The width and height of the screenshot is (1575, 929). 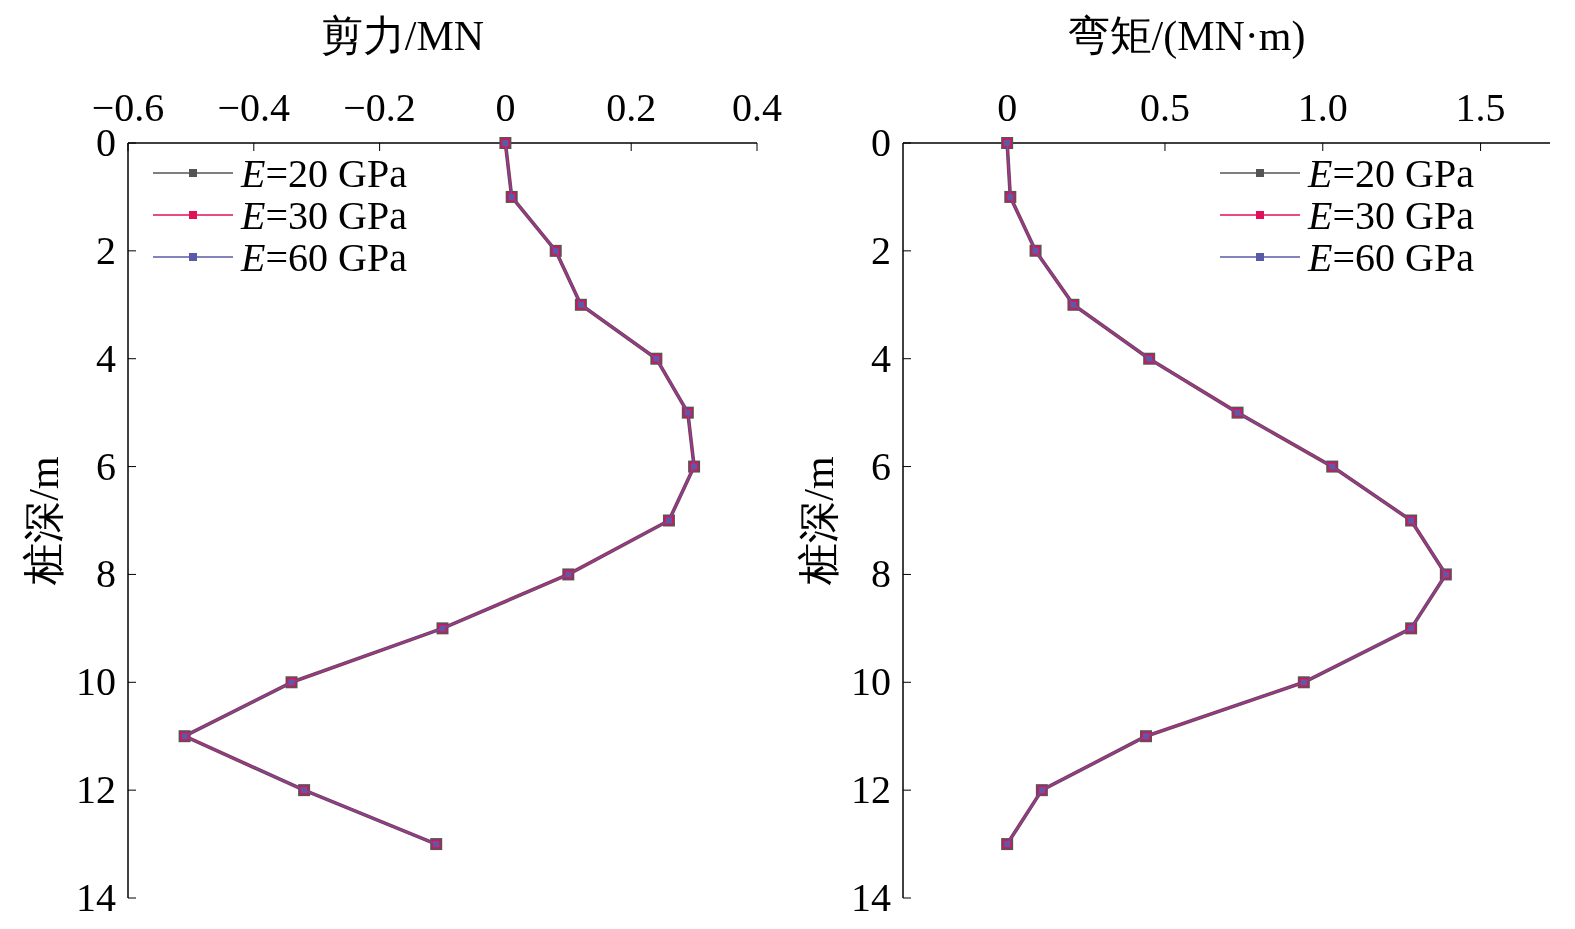 What do you see at coordinates (1480, 107) in the screenshot?
I see `x-tick-label: 1.5` at bounding box center [1480, 107].